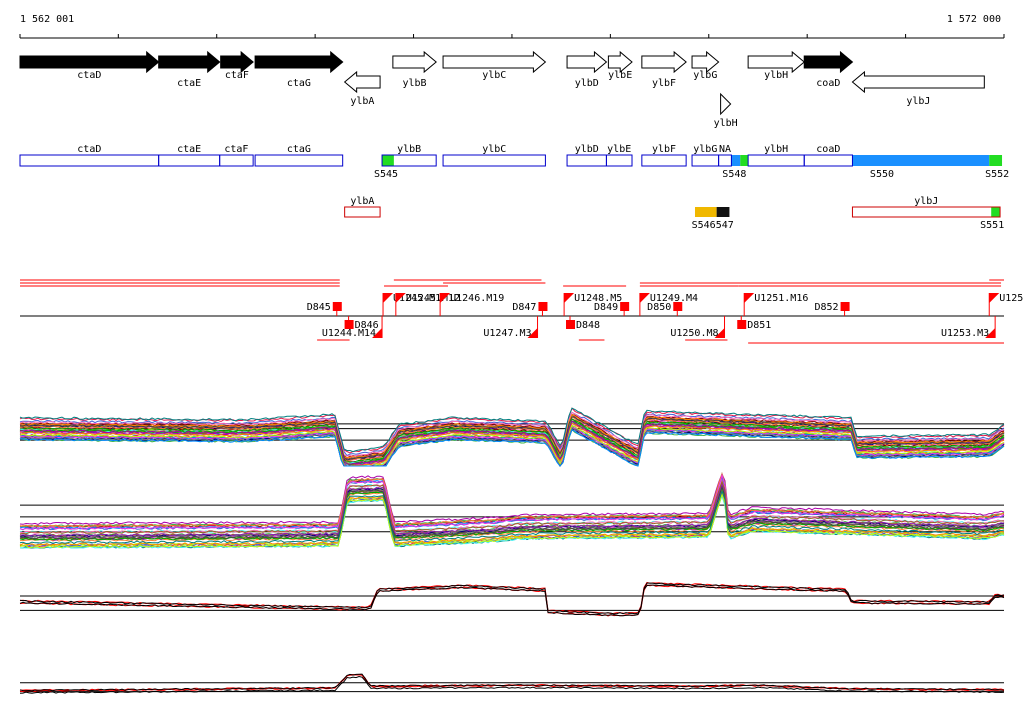  I want to click on plus-segment-ctaF, so click(236, 160).